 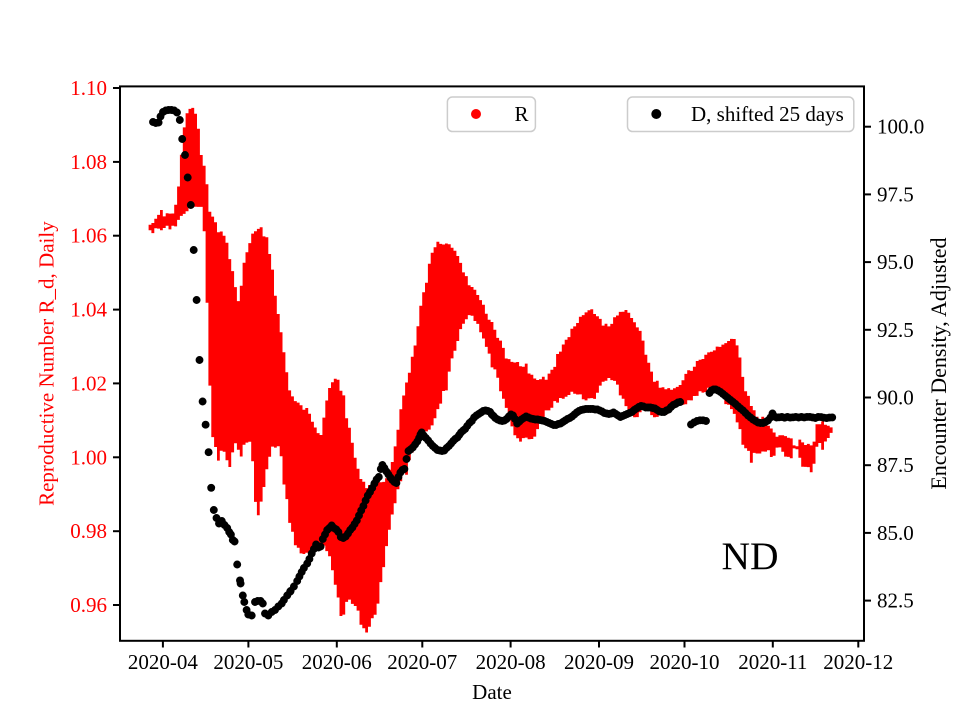 What do you see at coordinates (895, 465) in the screenshot?
I see `svg-text: 87.5` at bounding box center [895, 465].